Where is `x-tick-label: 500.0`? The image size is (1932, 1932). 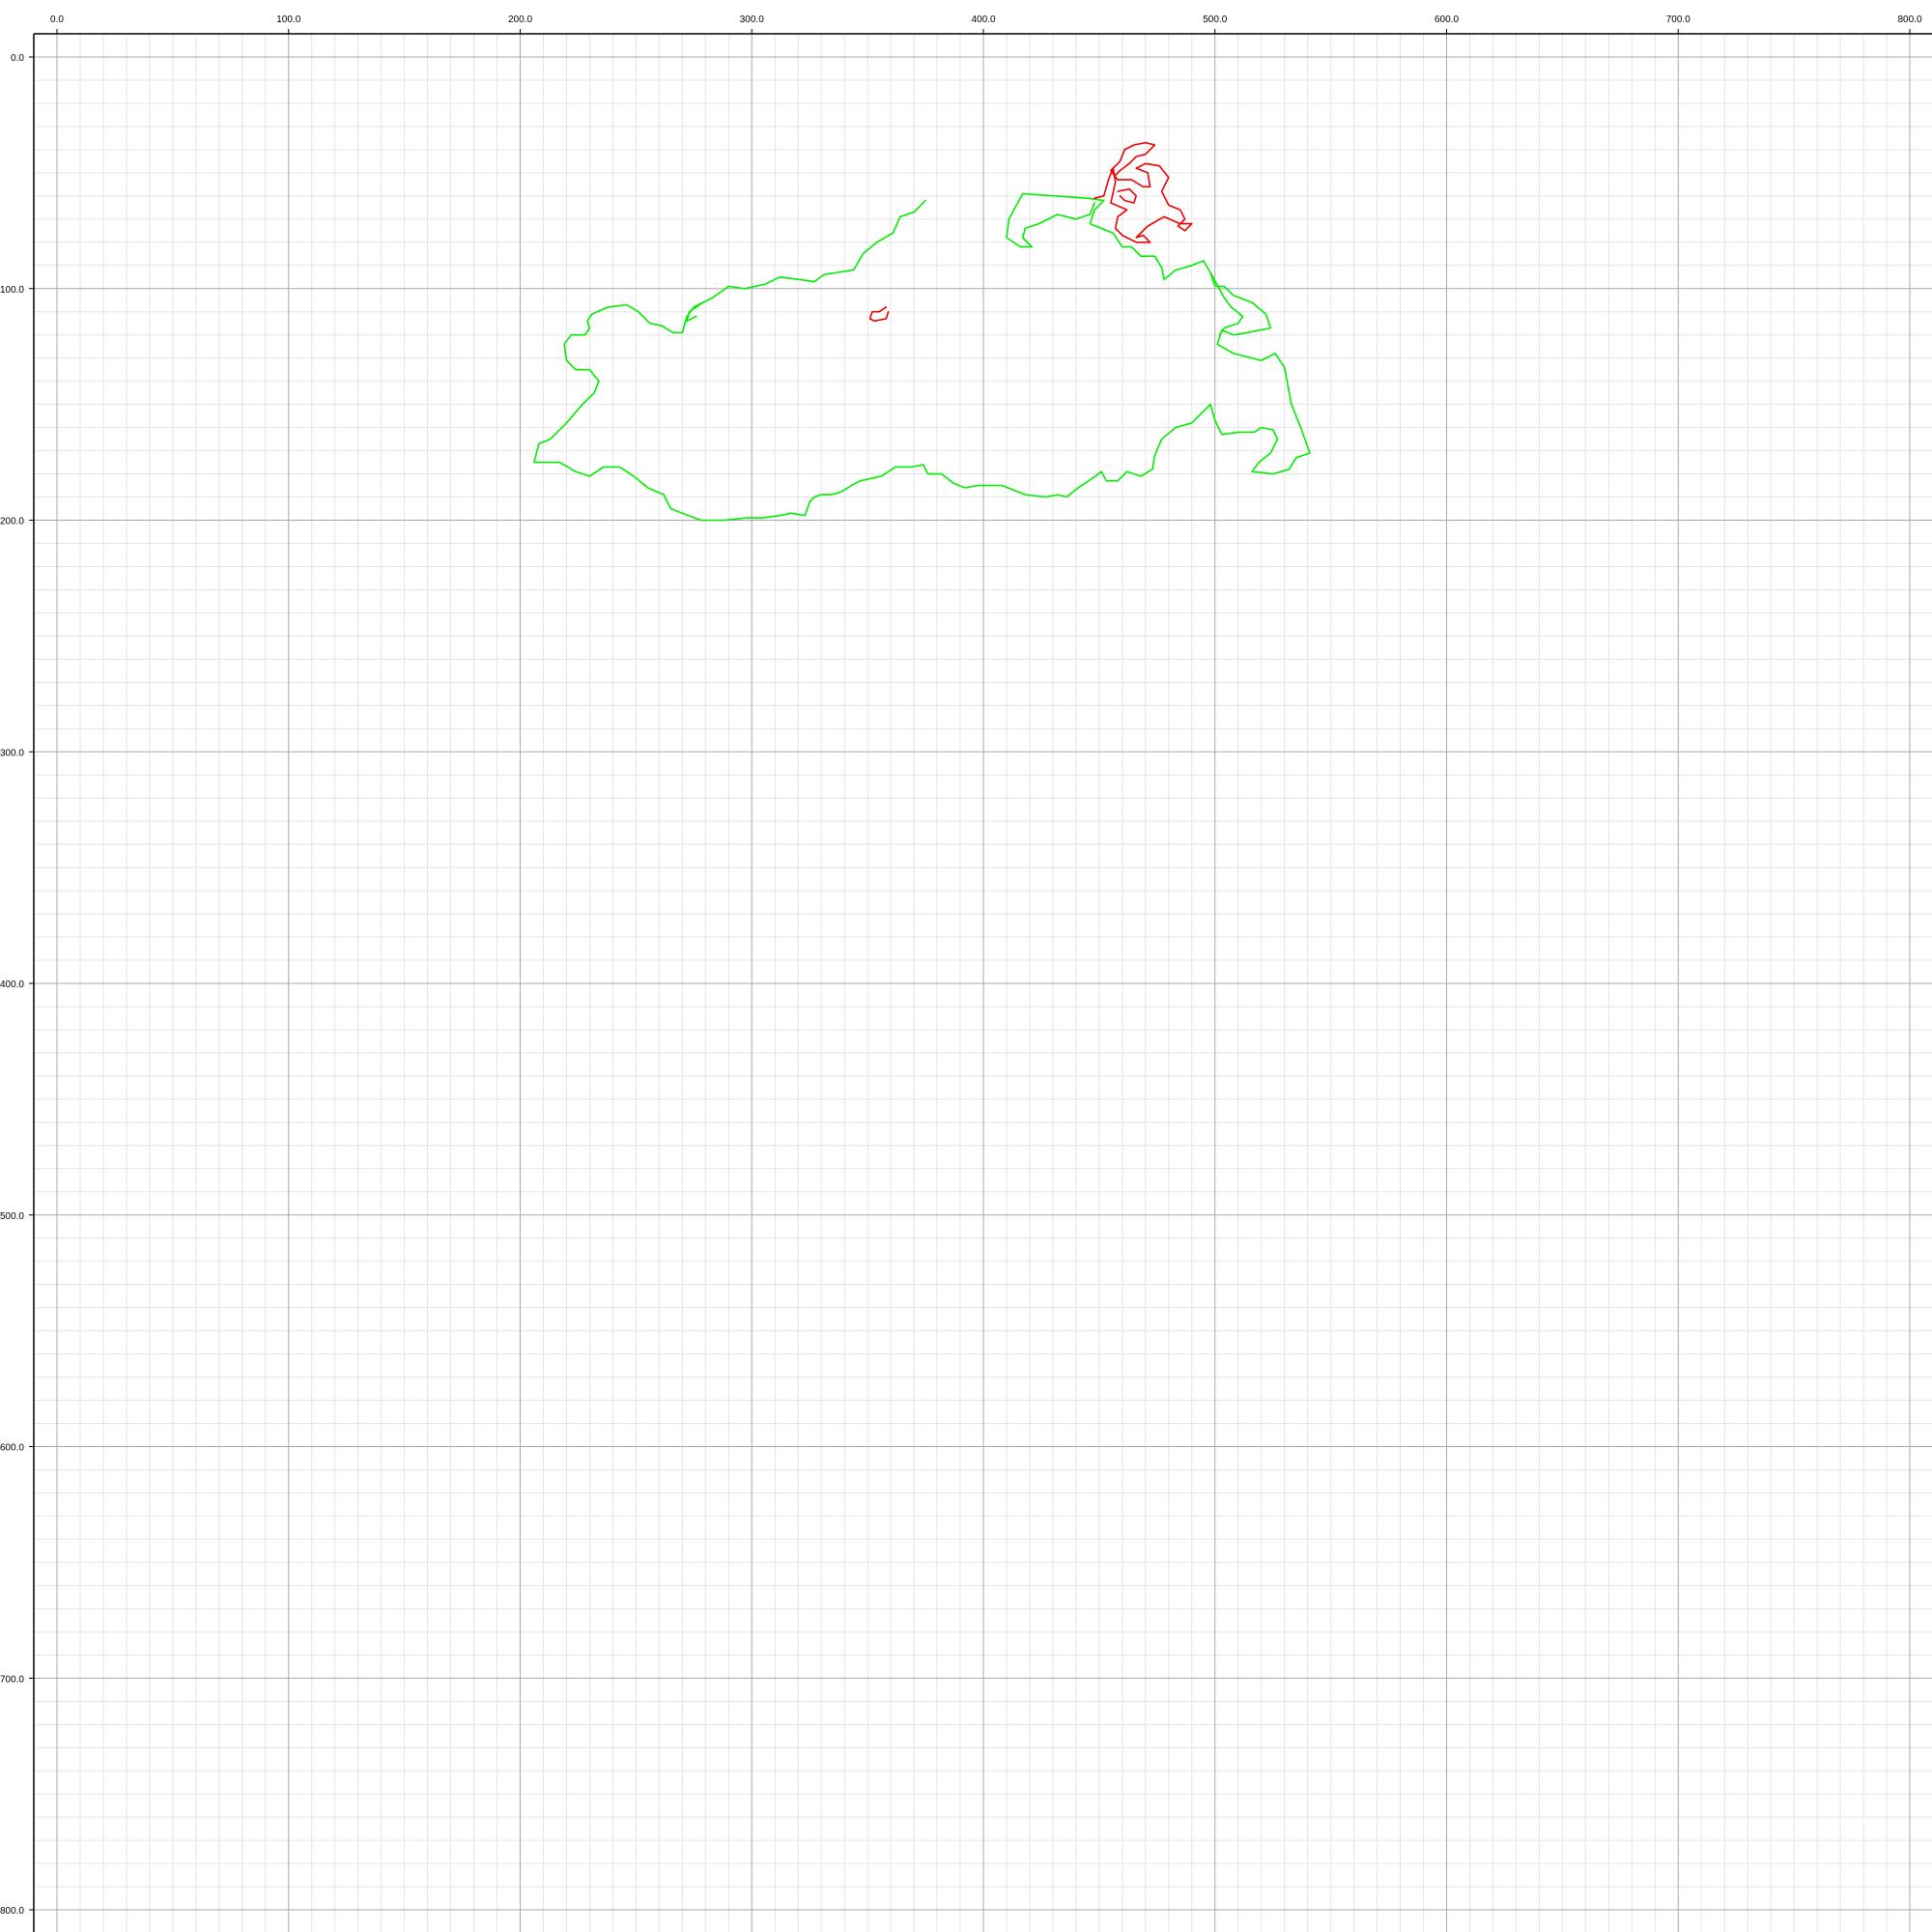 x-tick-label: 500.0 is located at coordinates (1215, 19).